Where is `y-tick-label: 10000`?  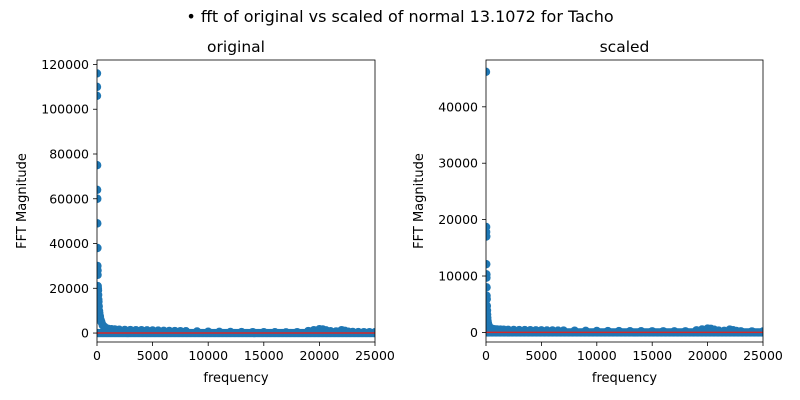 y-tick-label: 10000 is located at coordinates (458, 276).